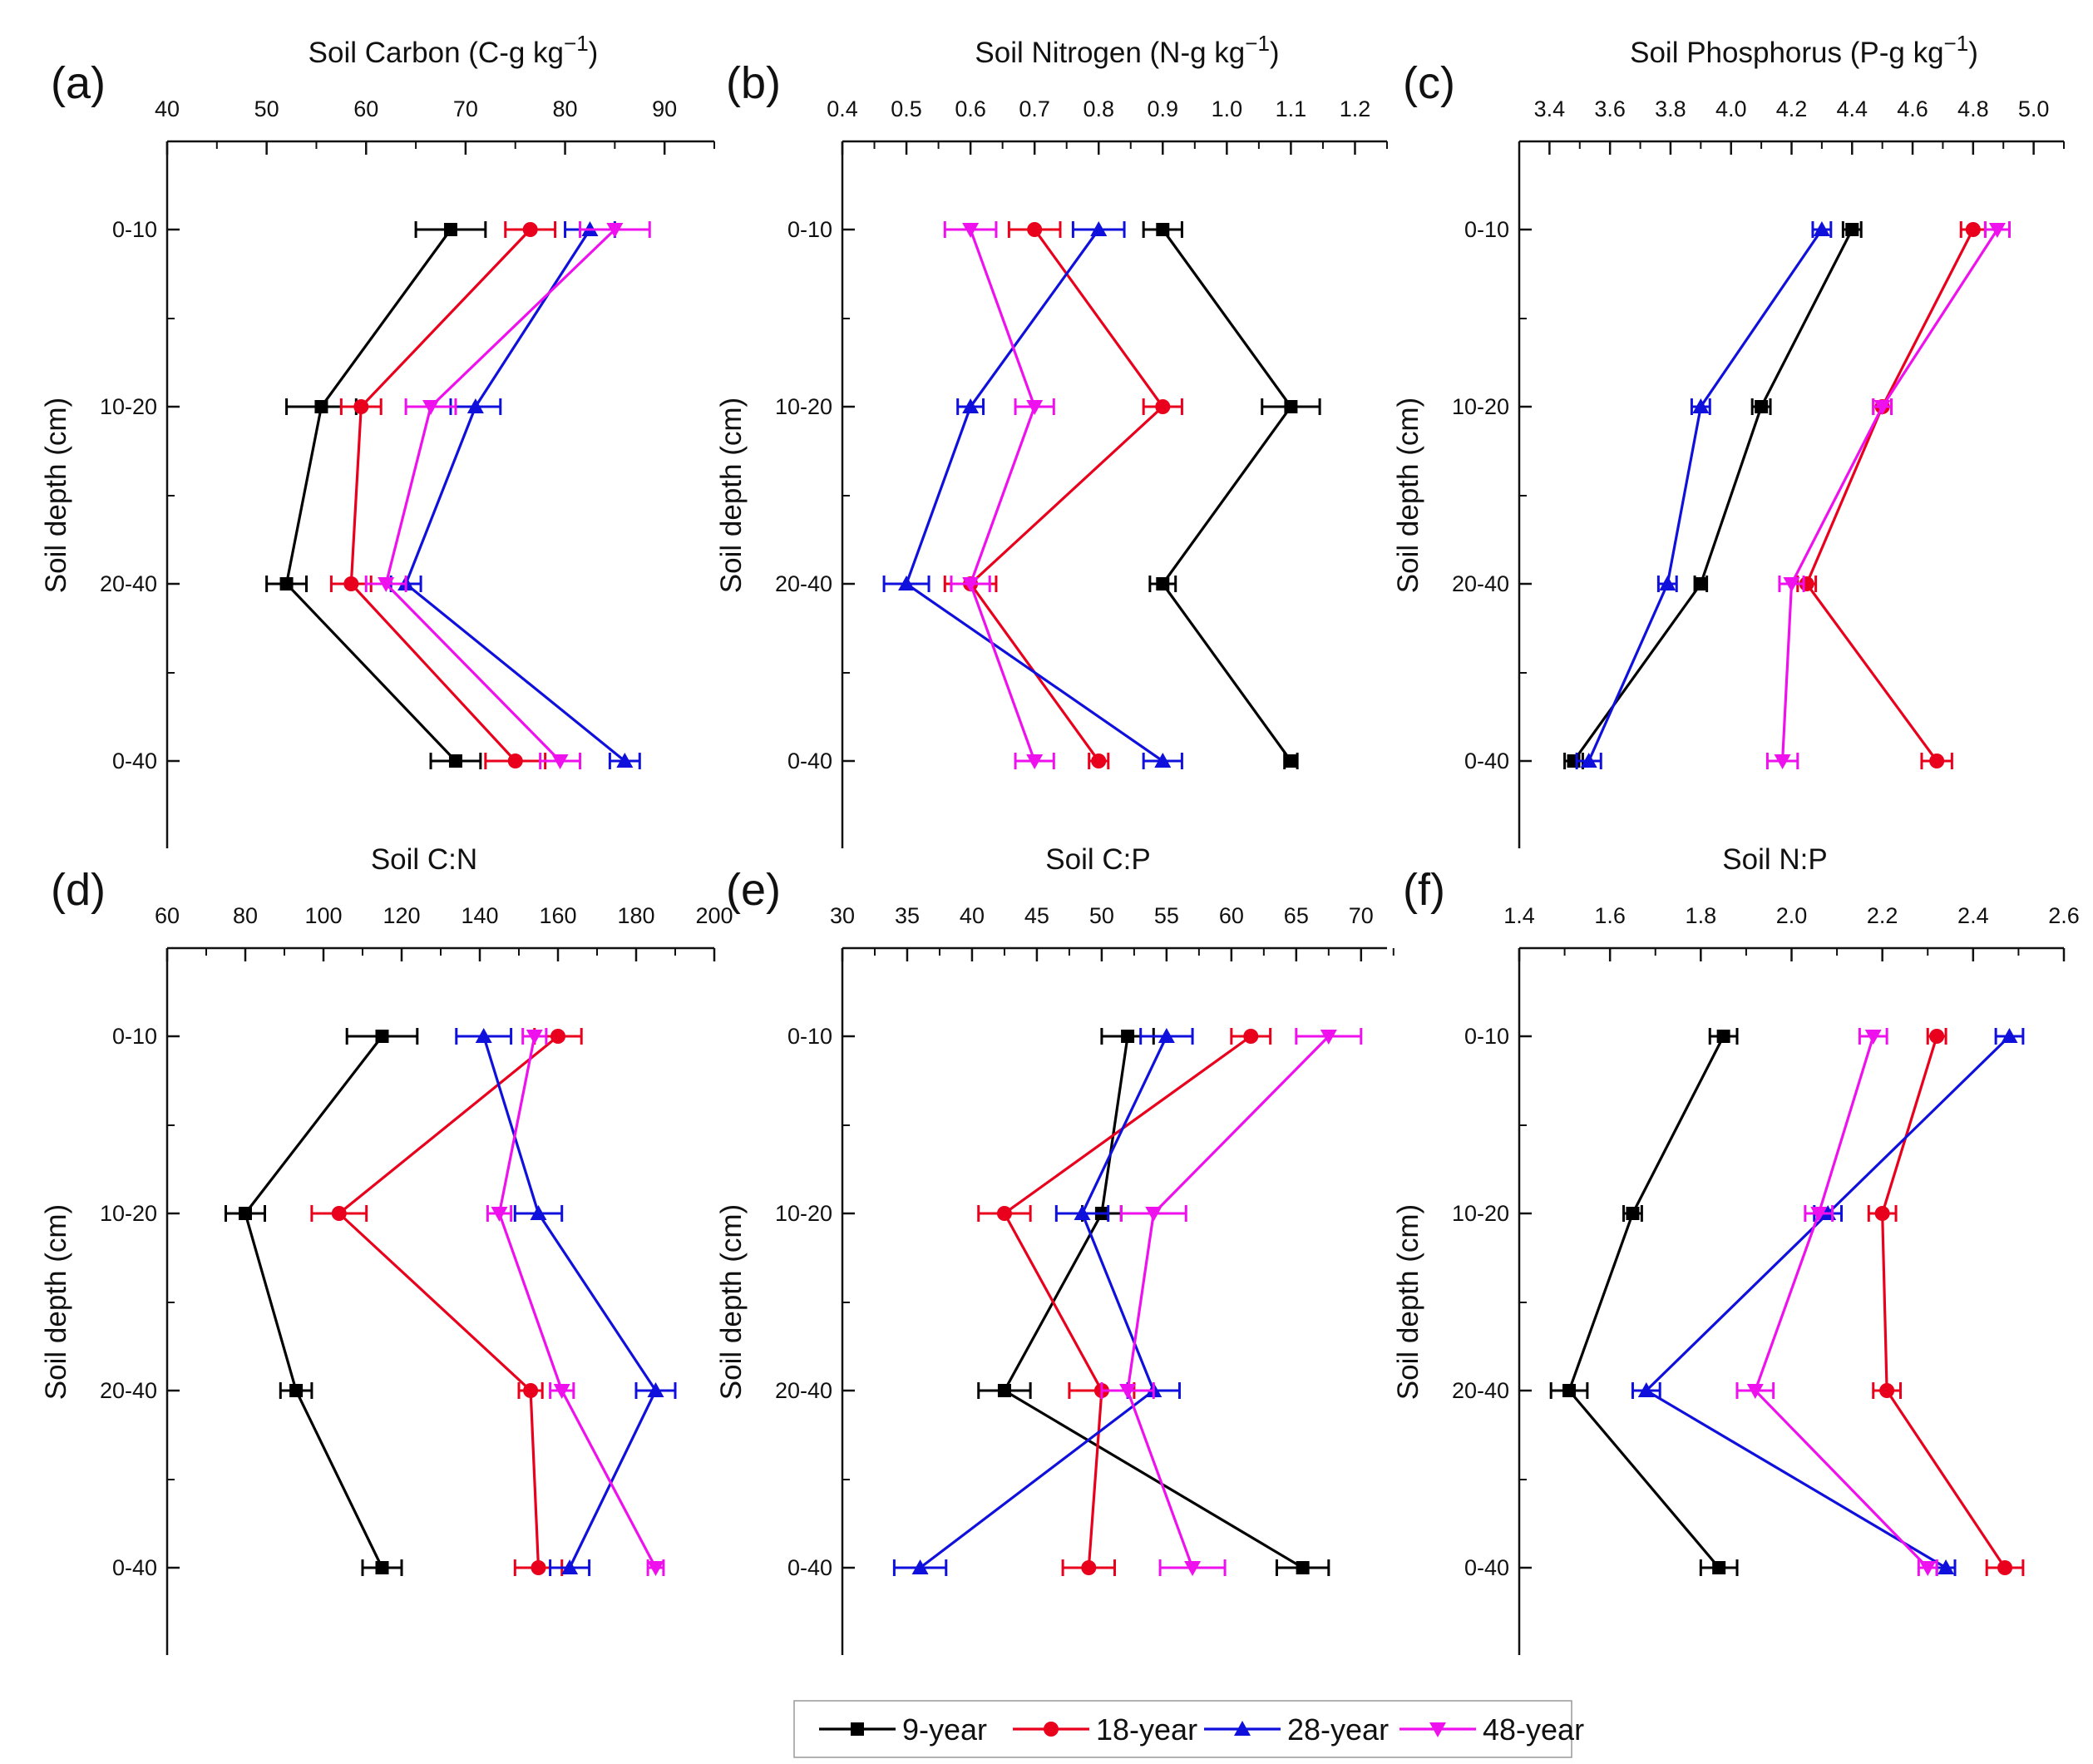  What do you see at coordinates (424, 859) in the screenshot?
I see `axis-title: Soil C:N` at bounding box center [424, 859].